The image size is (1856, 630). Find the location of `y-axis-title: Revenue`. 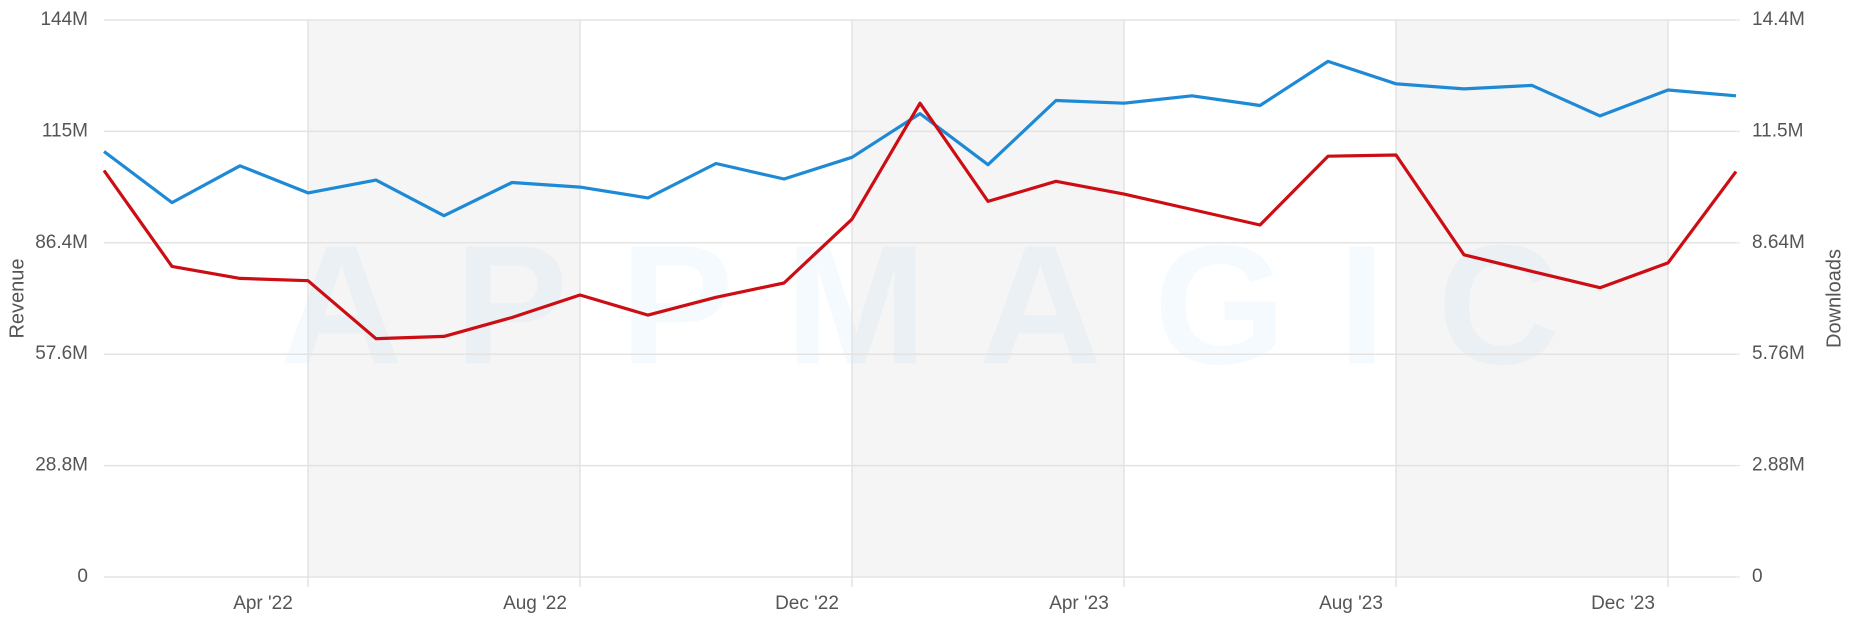

y-axis-title: Revenue is located at coordinates (17, 298).